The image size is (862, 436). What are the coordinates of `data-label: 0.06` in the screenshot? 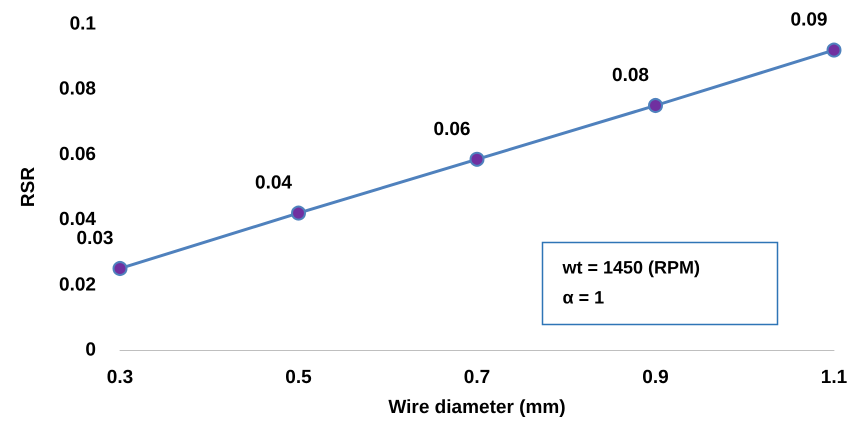 It's located at (452, 129).